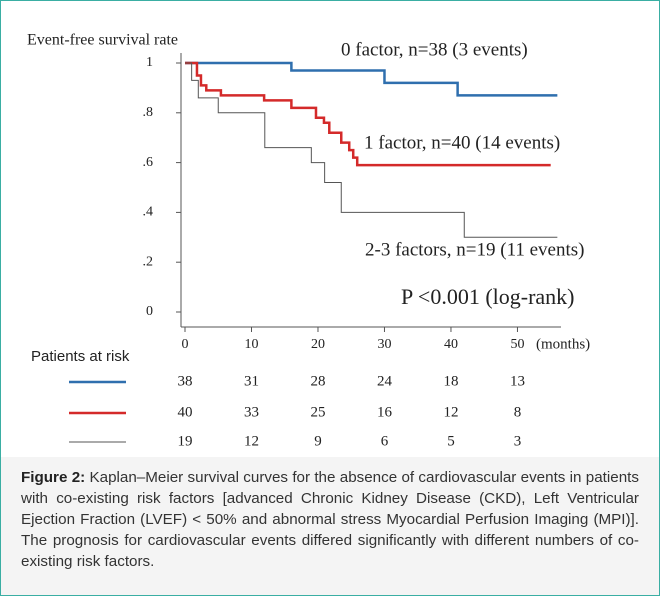  Describe the element at coordinates (385, 381) in the screenshot. I see `risk-count: 24` at that location.